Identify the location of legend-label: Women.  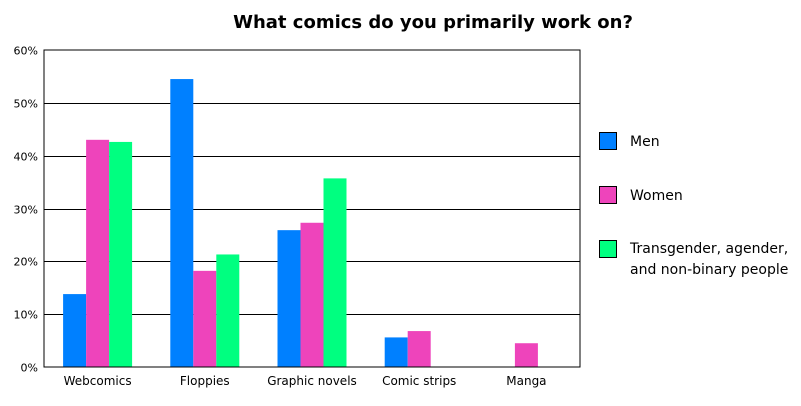
(656, 196).